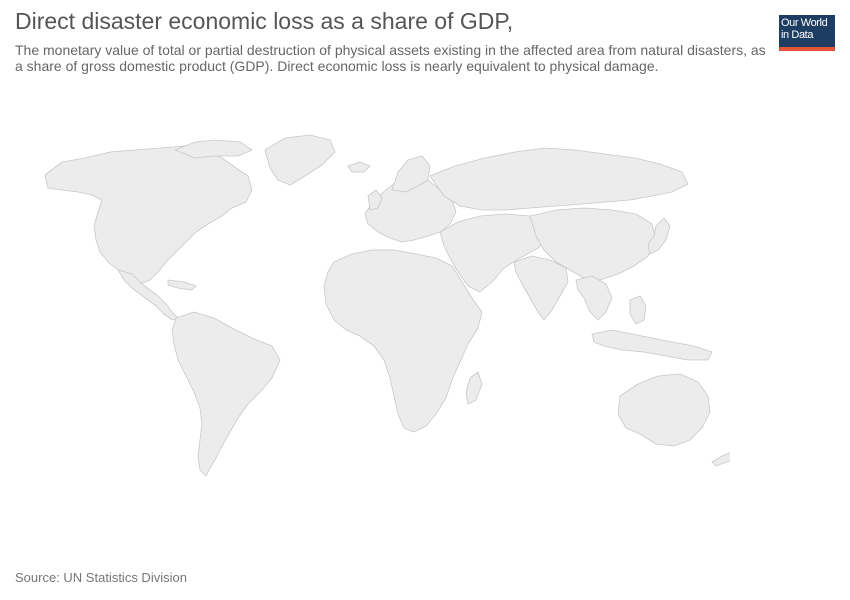 The height and width of the screenshot is (600, 850). Describe the element at coordinates (359, 167) in the screenshot. I see `region-iceland` at that location.